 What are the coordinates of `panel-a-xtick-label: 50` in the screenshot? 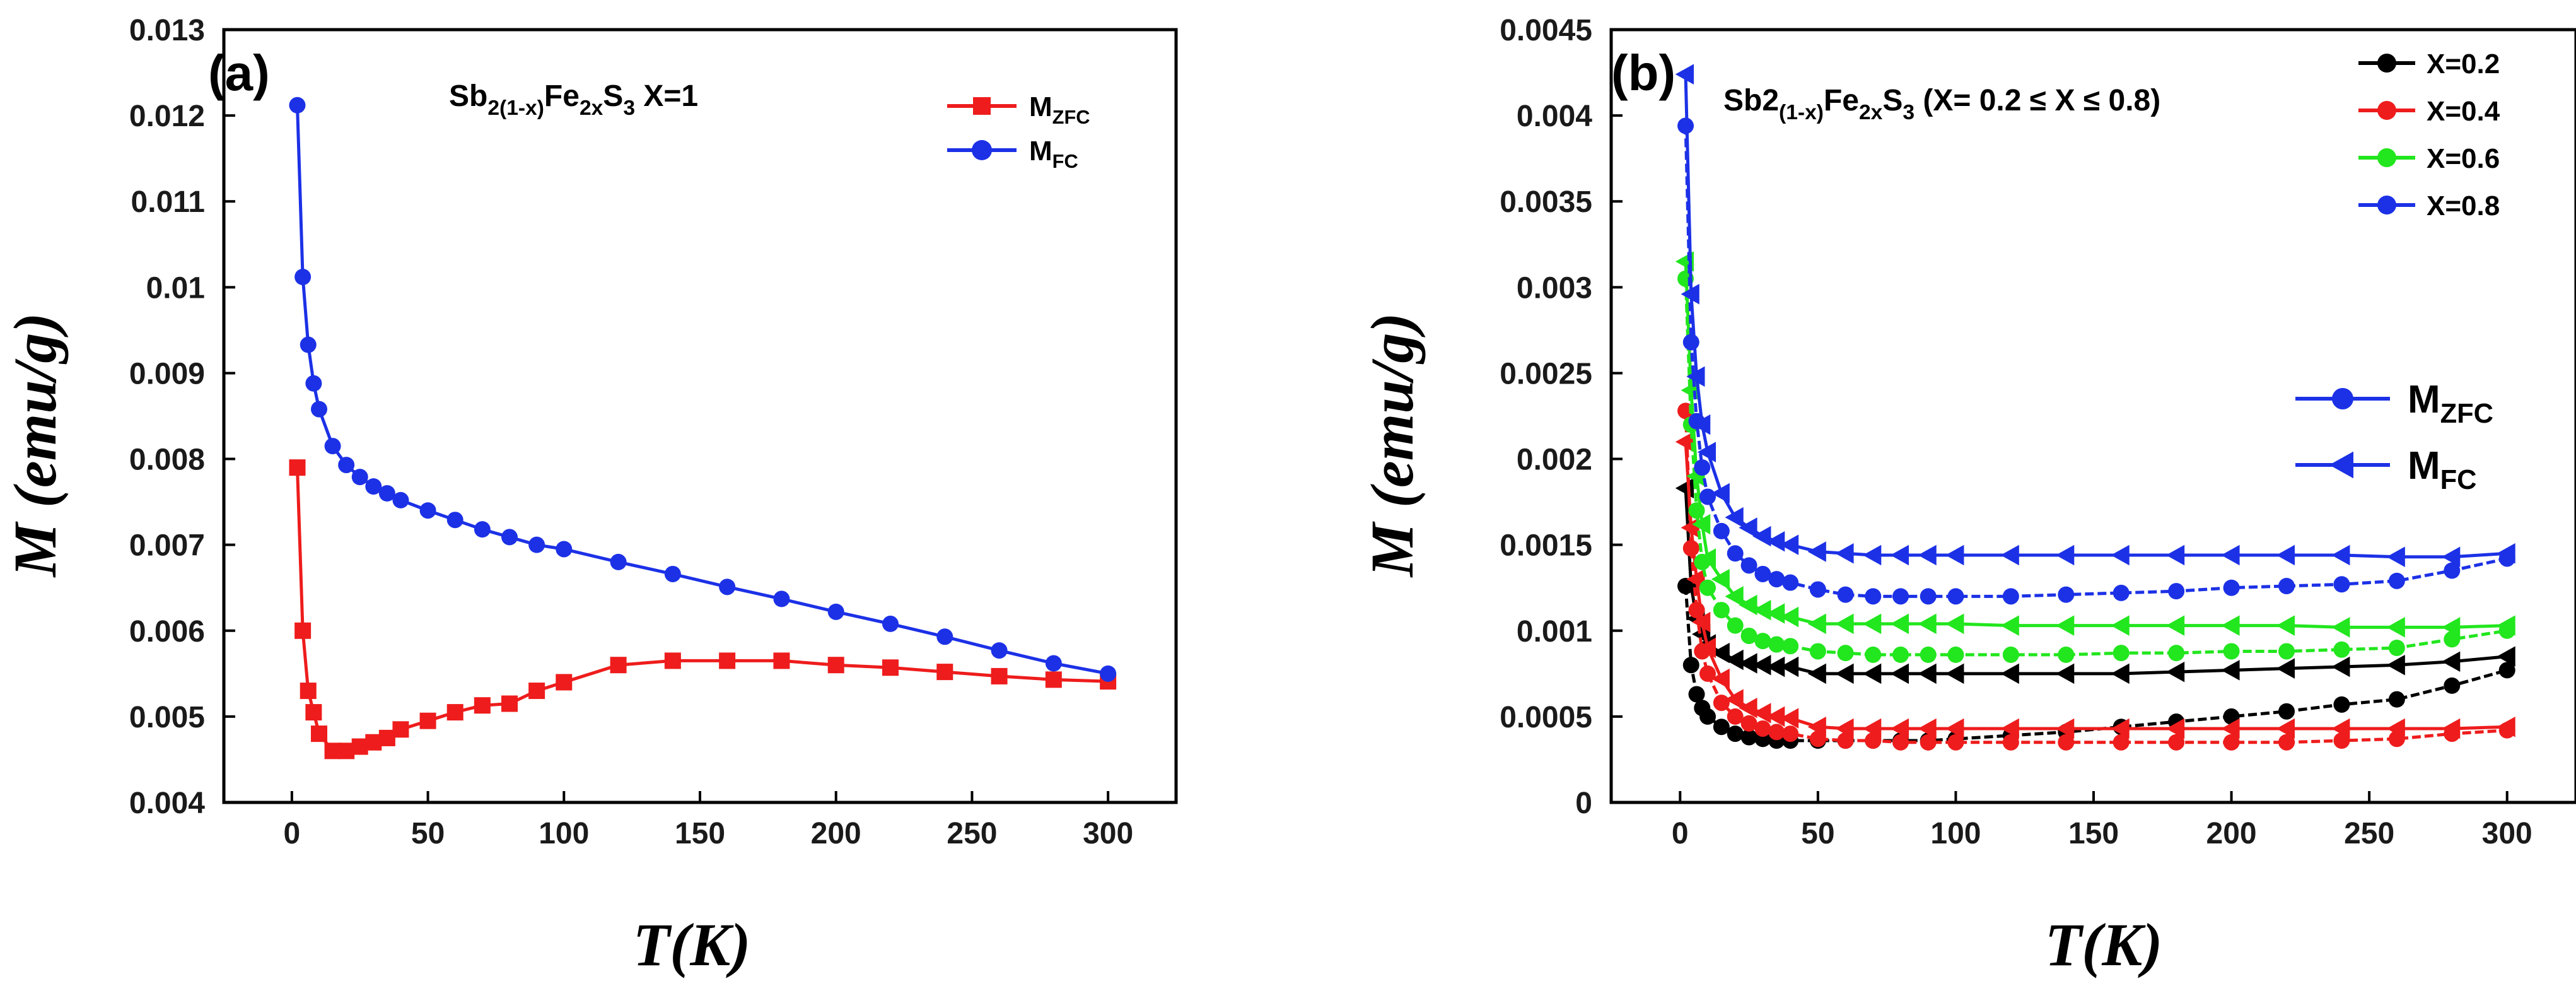 It's located at (428, 833).